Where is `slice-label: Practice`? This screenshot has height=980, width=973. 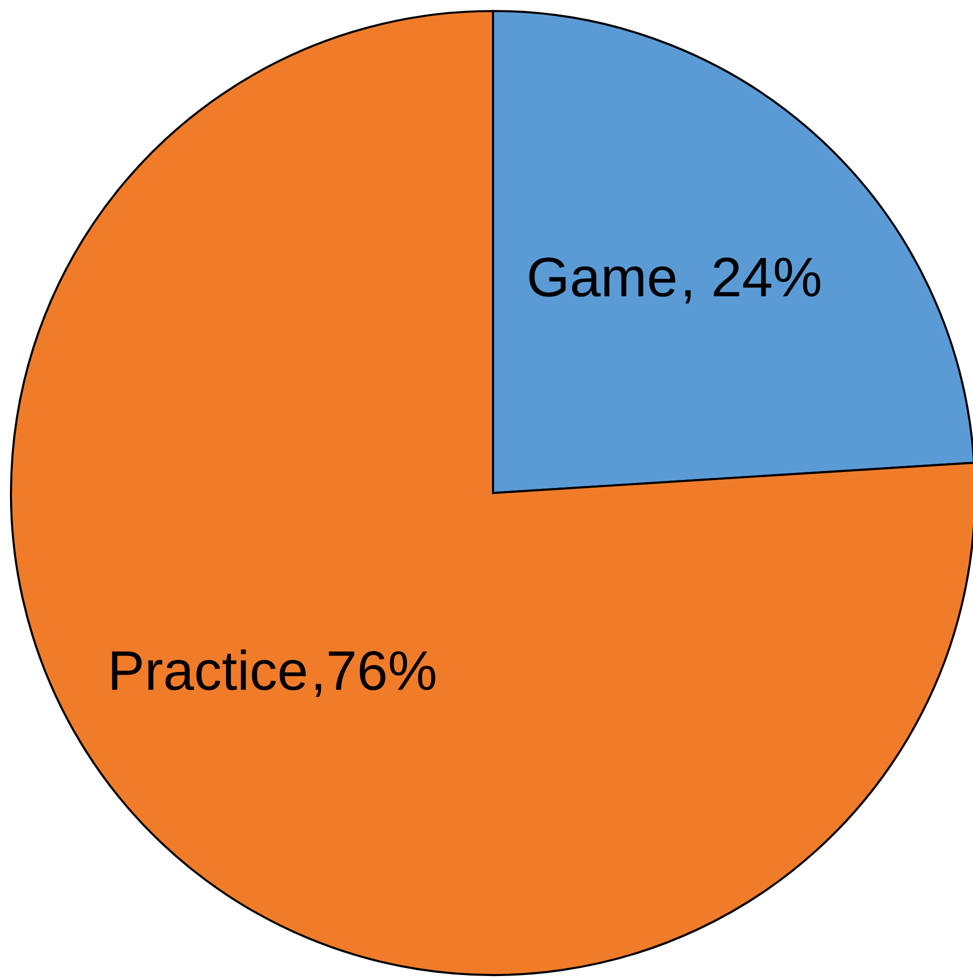
slice-label: Practice is located at coordinates (209, 670).